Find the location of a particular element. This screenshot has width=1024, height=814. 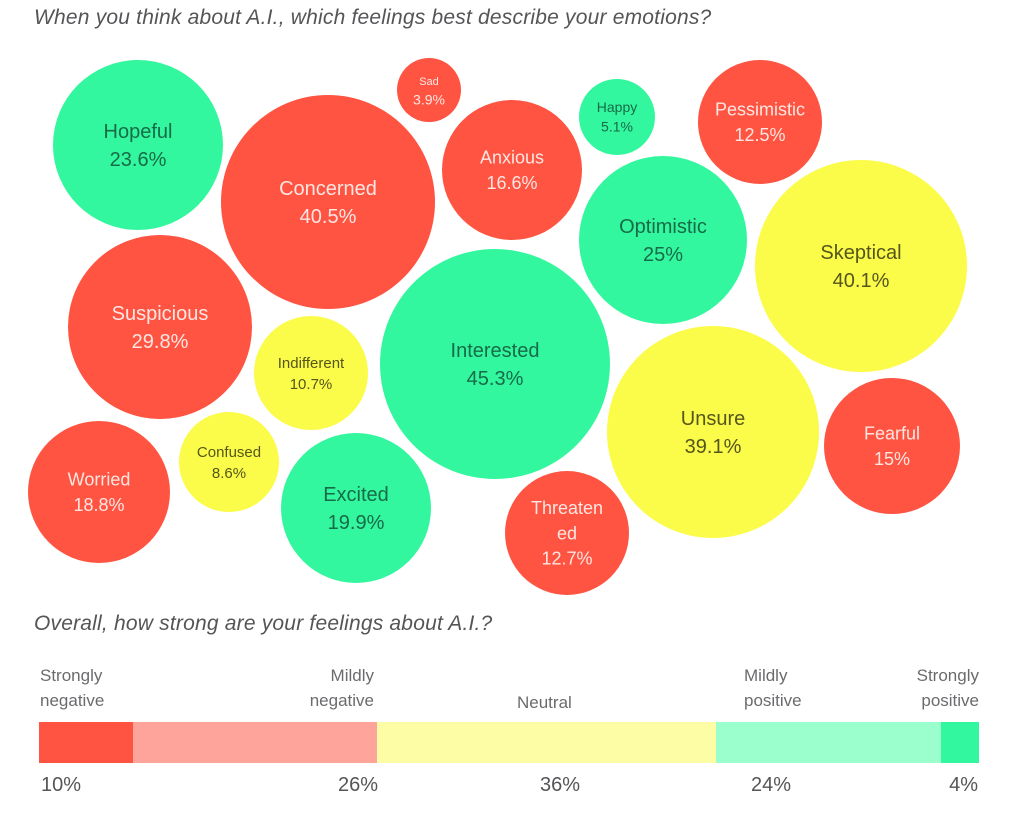

bubble-indifferent: Indifferent 10.7% is located at coordinates (311, 373).